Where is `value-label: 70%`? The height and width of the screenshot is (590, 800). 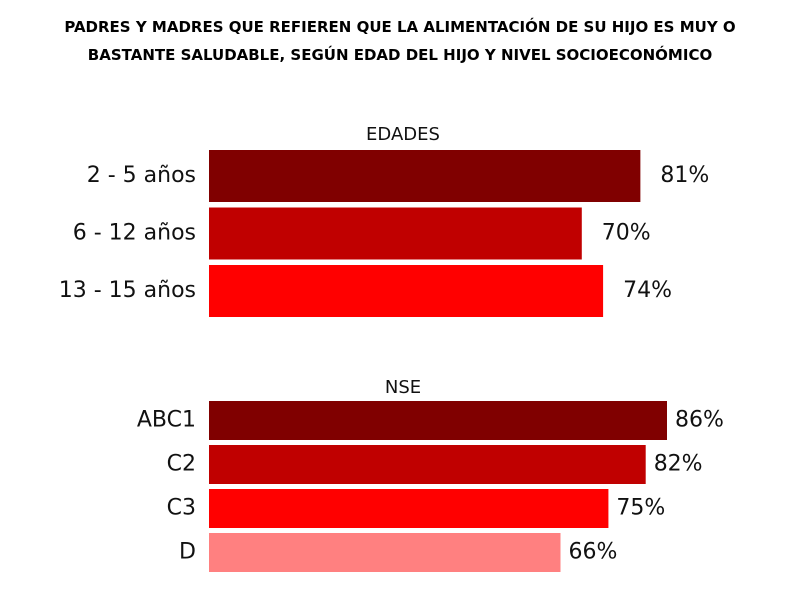 value-label: 70% is located at coordinates (626, 233).